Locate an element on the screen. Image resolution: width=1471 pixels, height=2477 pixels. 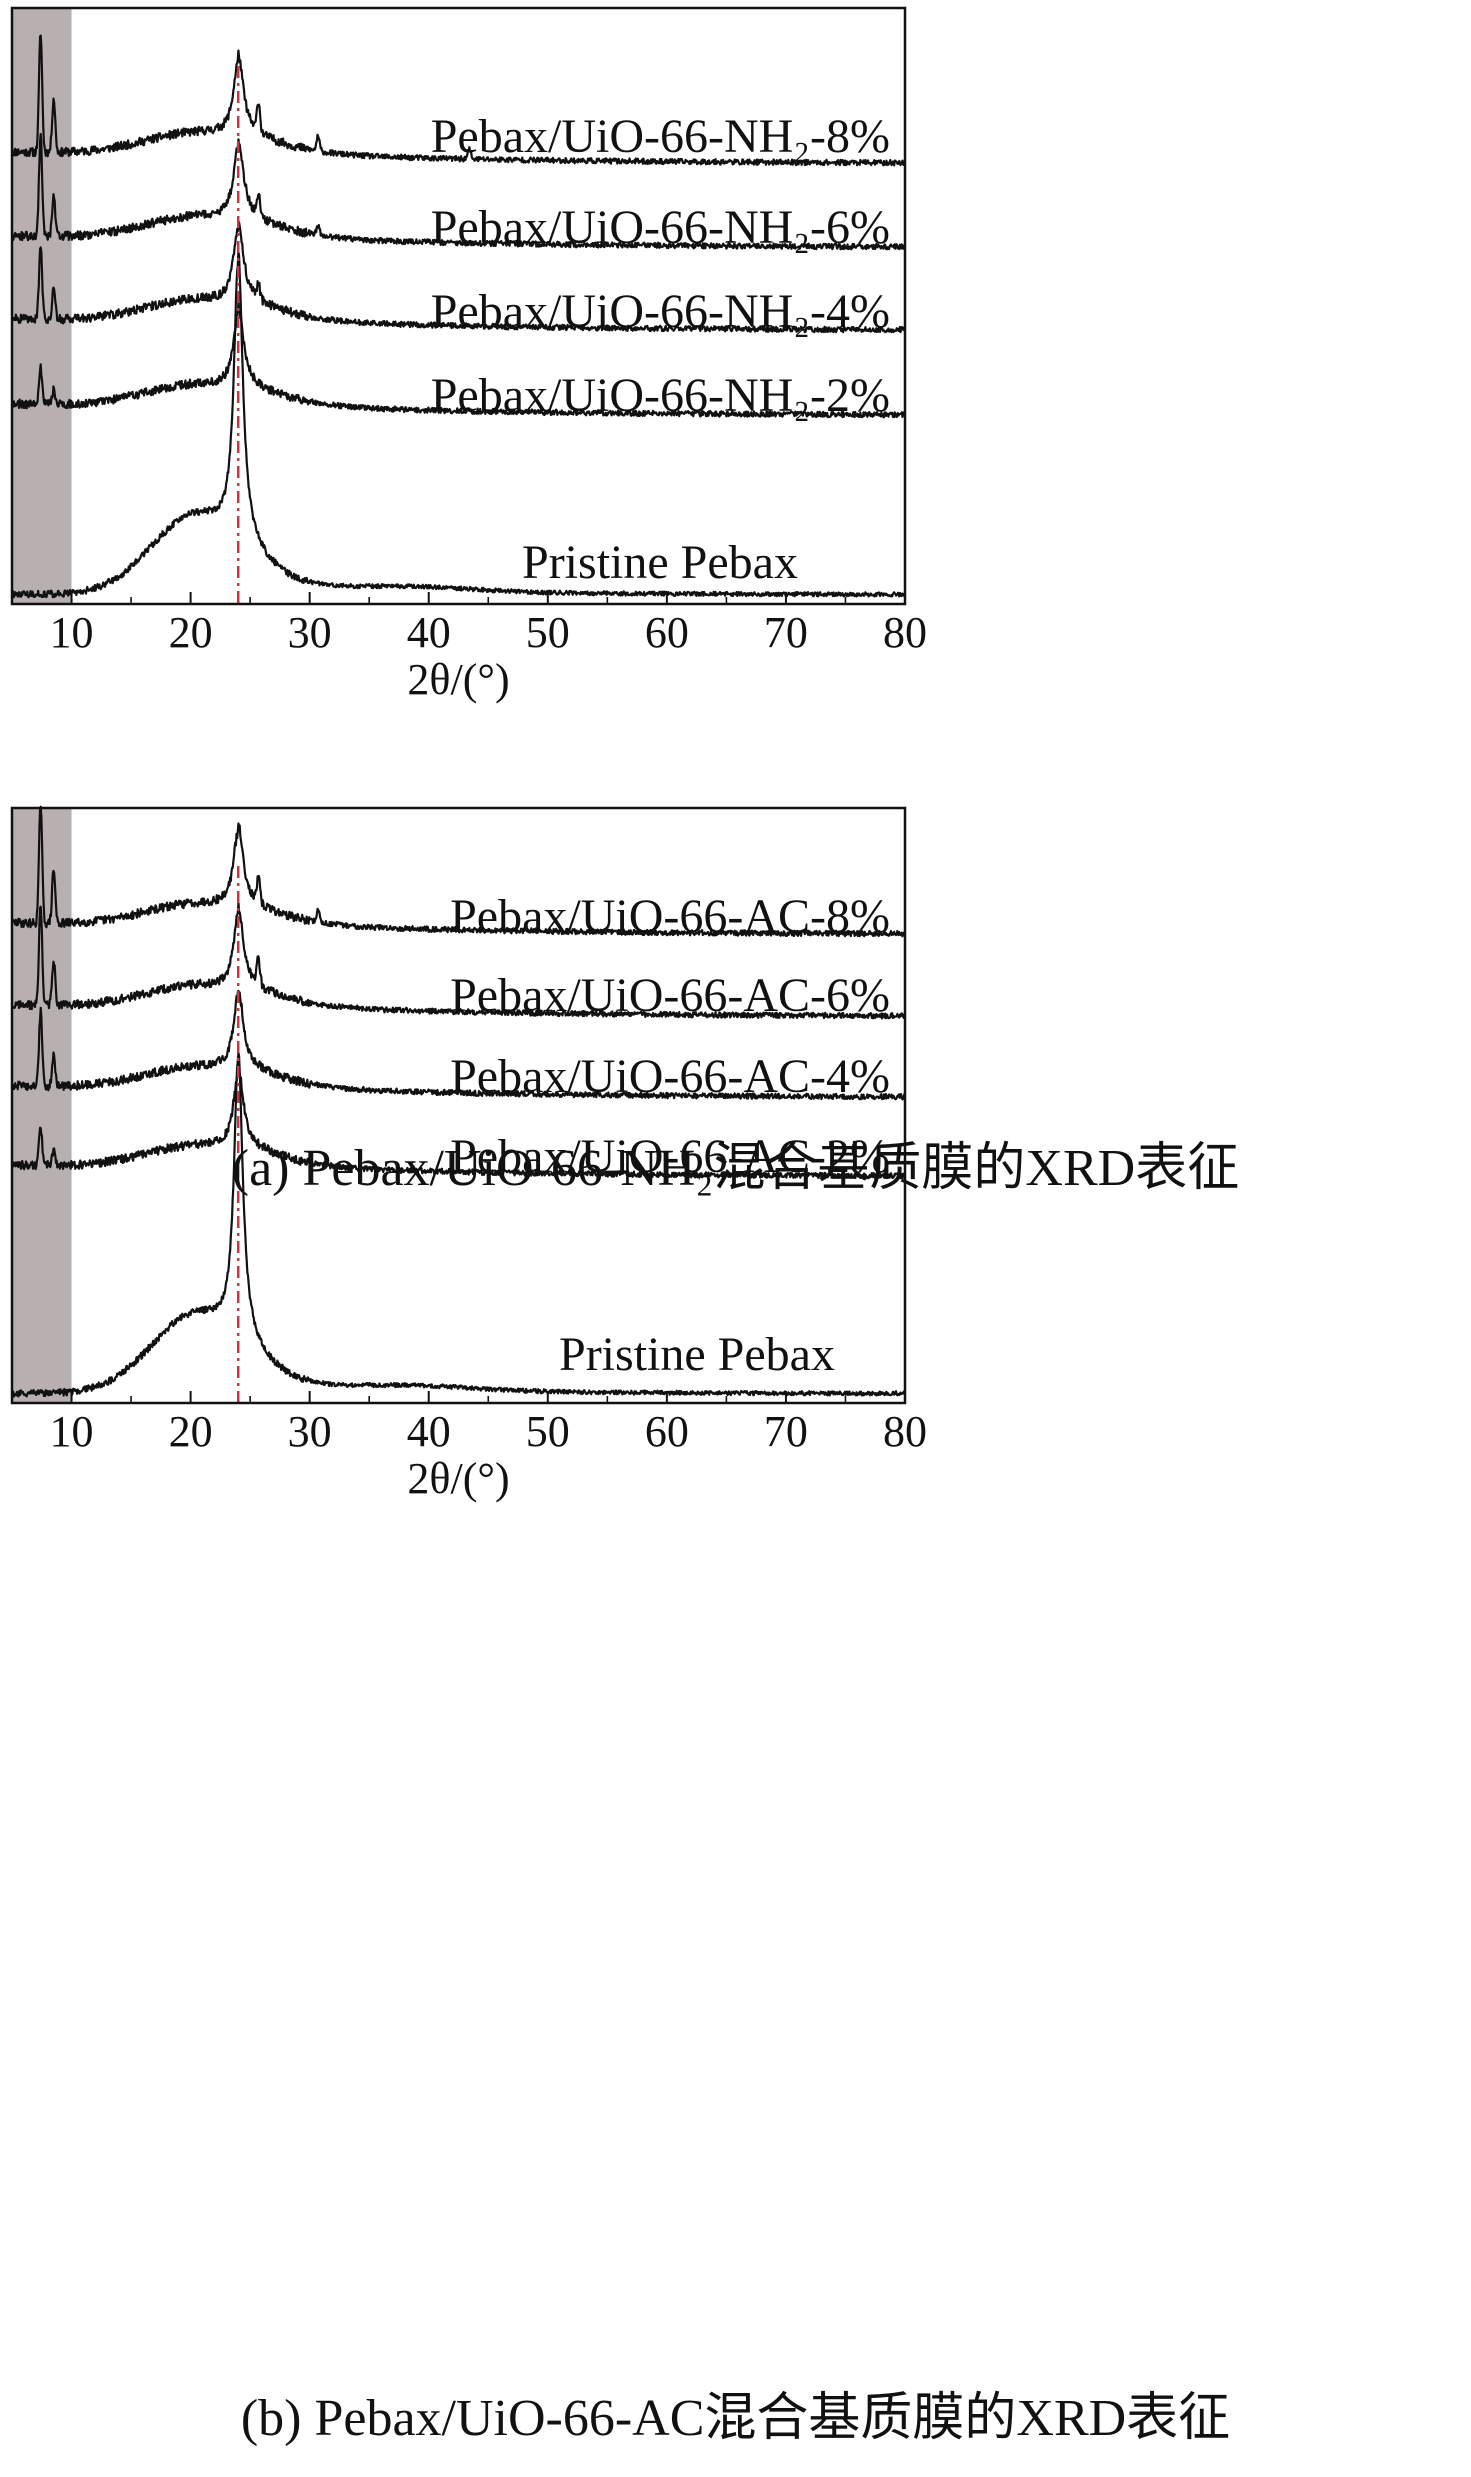
series-label-2pct: Pebax/UiO-66-NH₂-2% is located at coordinates (660, 395).